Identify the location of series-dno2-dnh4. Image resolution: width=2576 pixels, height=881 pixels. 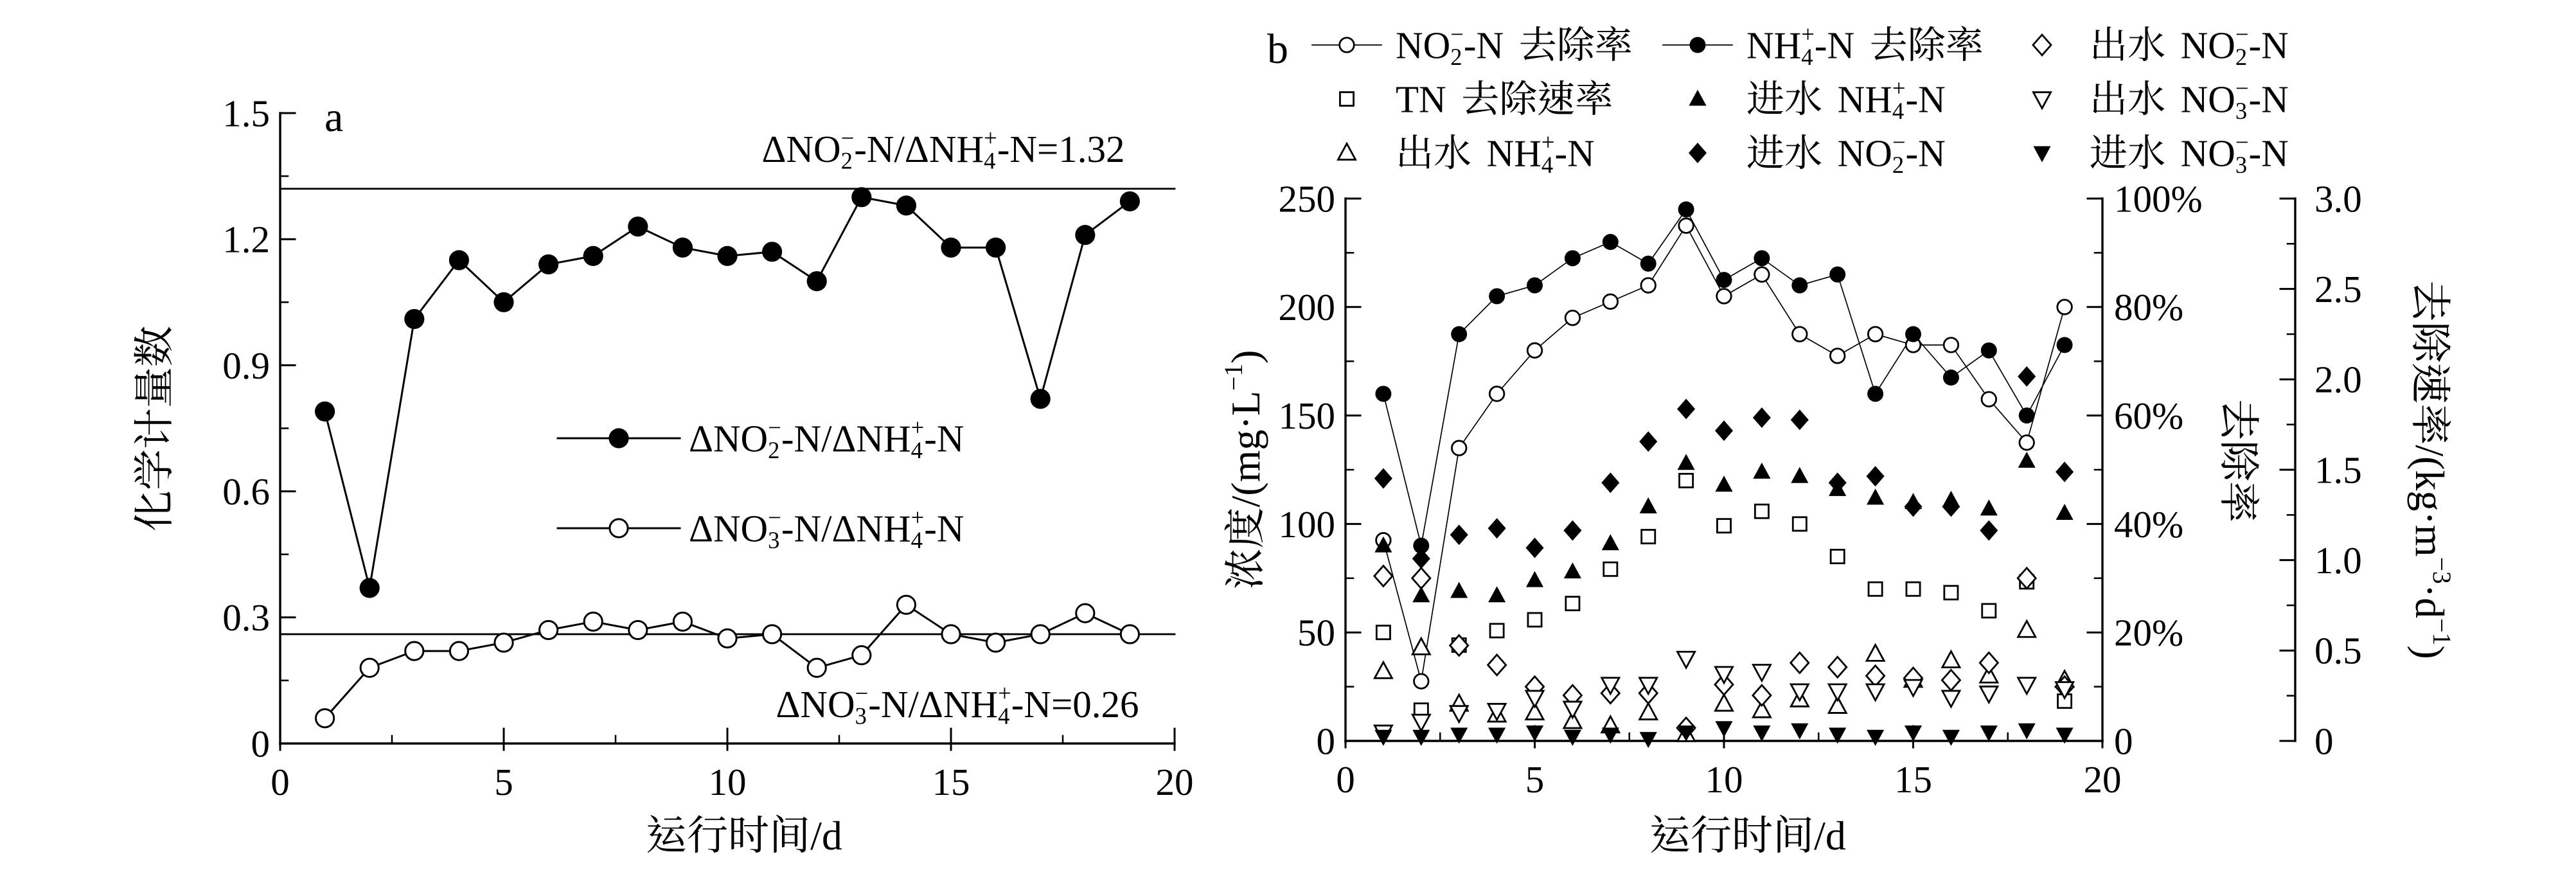
(728, 392).